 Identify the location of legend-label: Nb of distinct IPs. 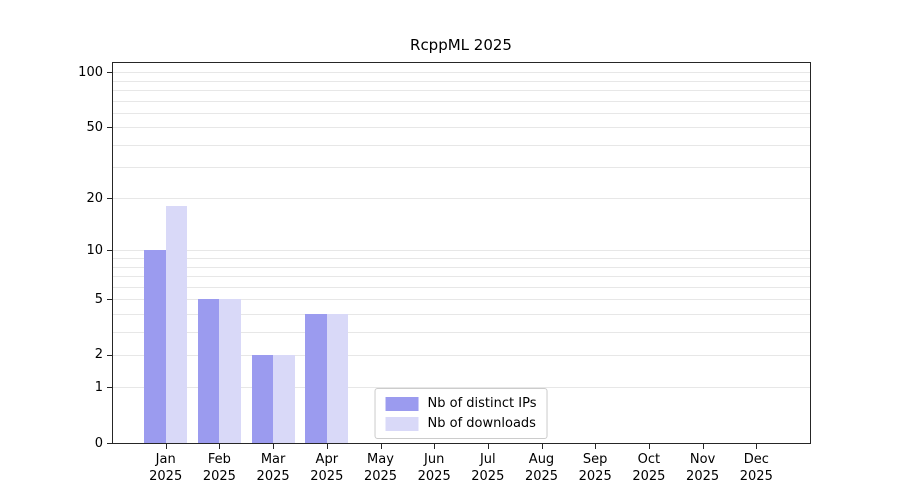
(482, 403).